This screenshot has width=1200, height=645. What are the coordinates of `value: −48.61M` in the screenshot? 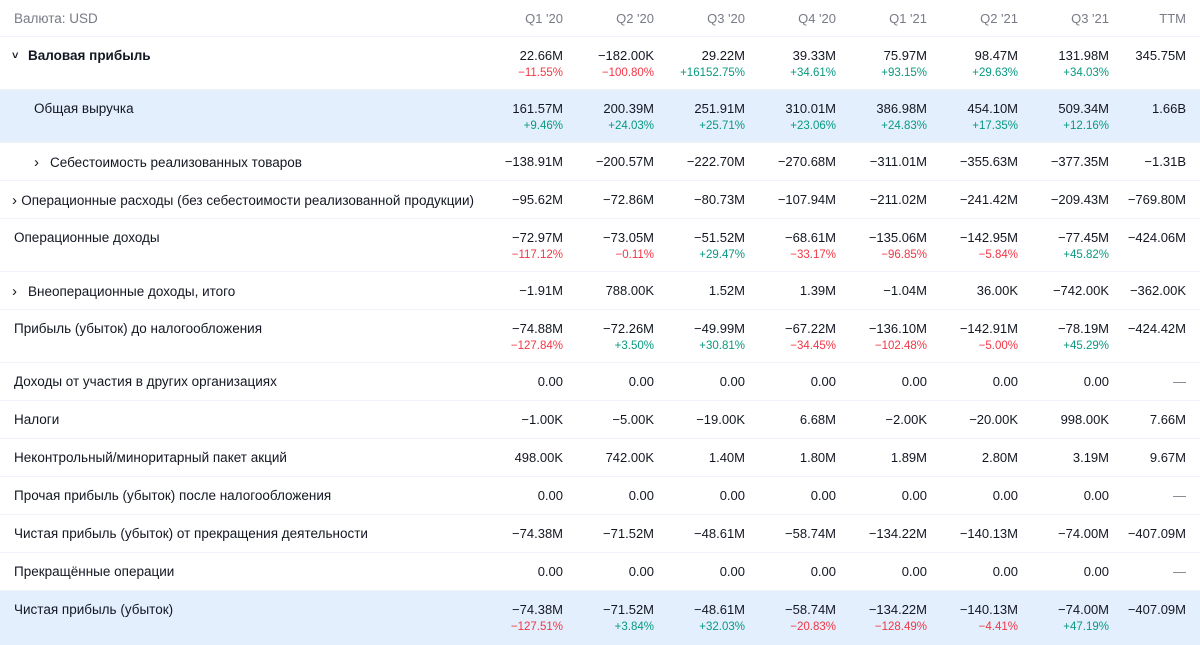 It's located at (719, 609).